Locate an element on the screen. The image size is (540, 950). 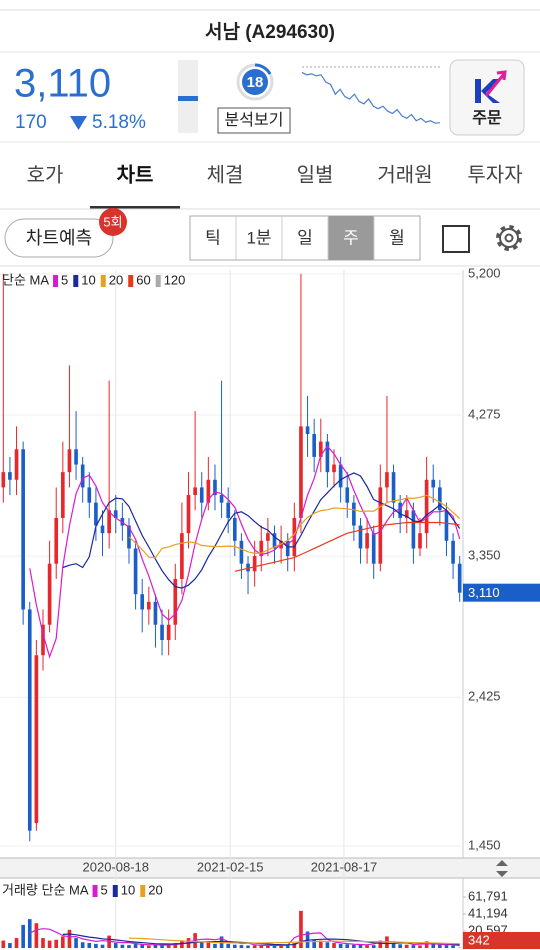
analysis-button is located at coordinates (254, 120).